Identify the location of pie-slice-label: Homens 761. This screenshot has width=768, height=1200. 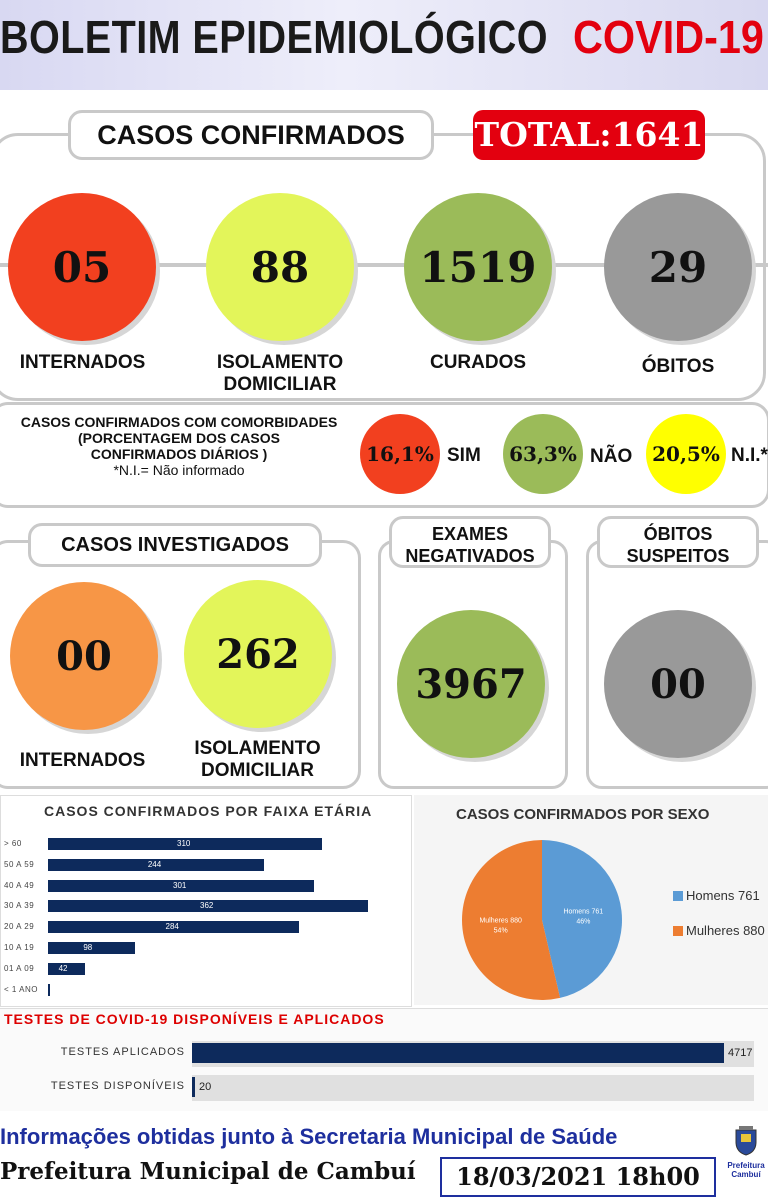
(583, 911).